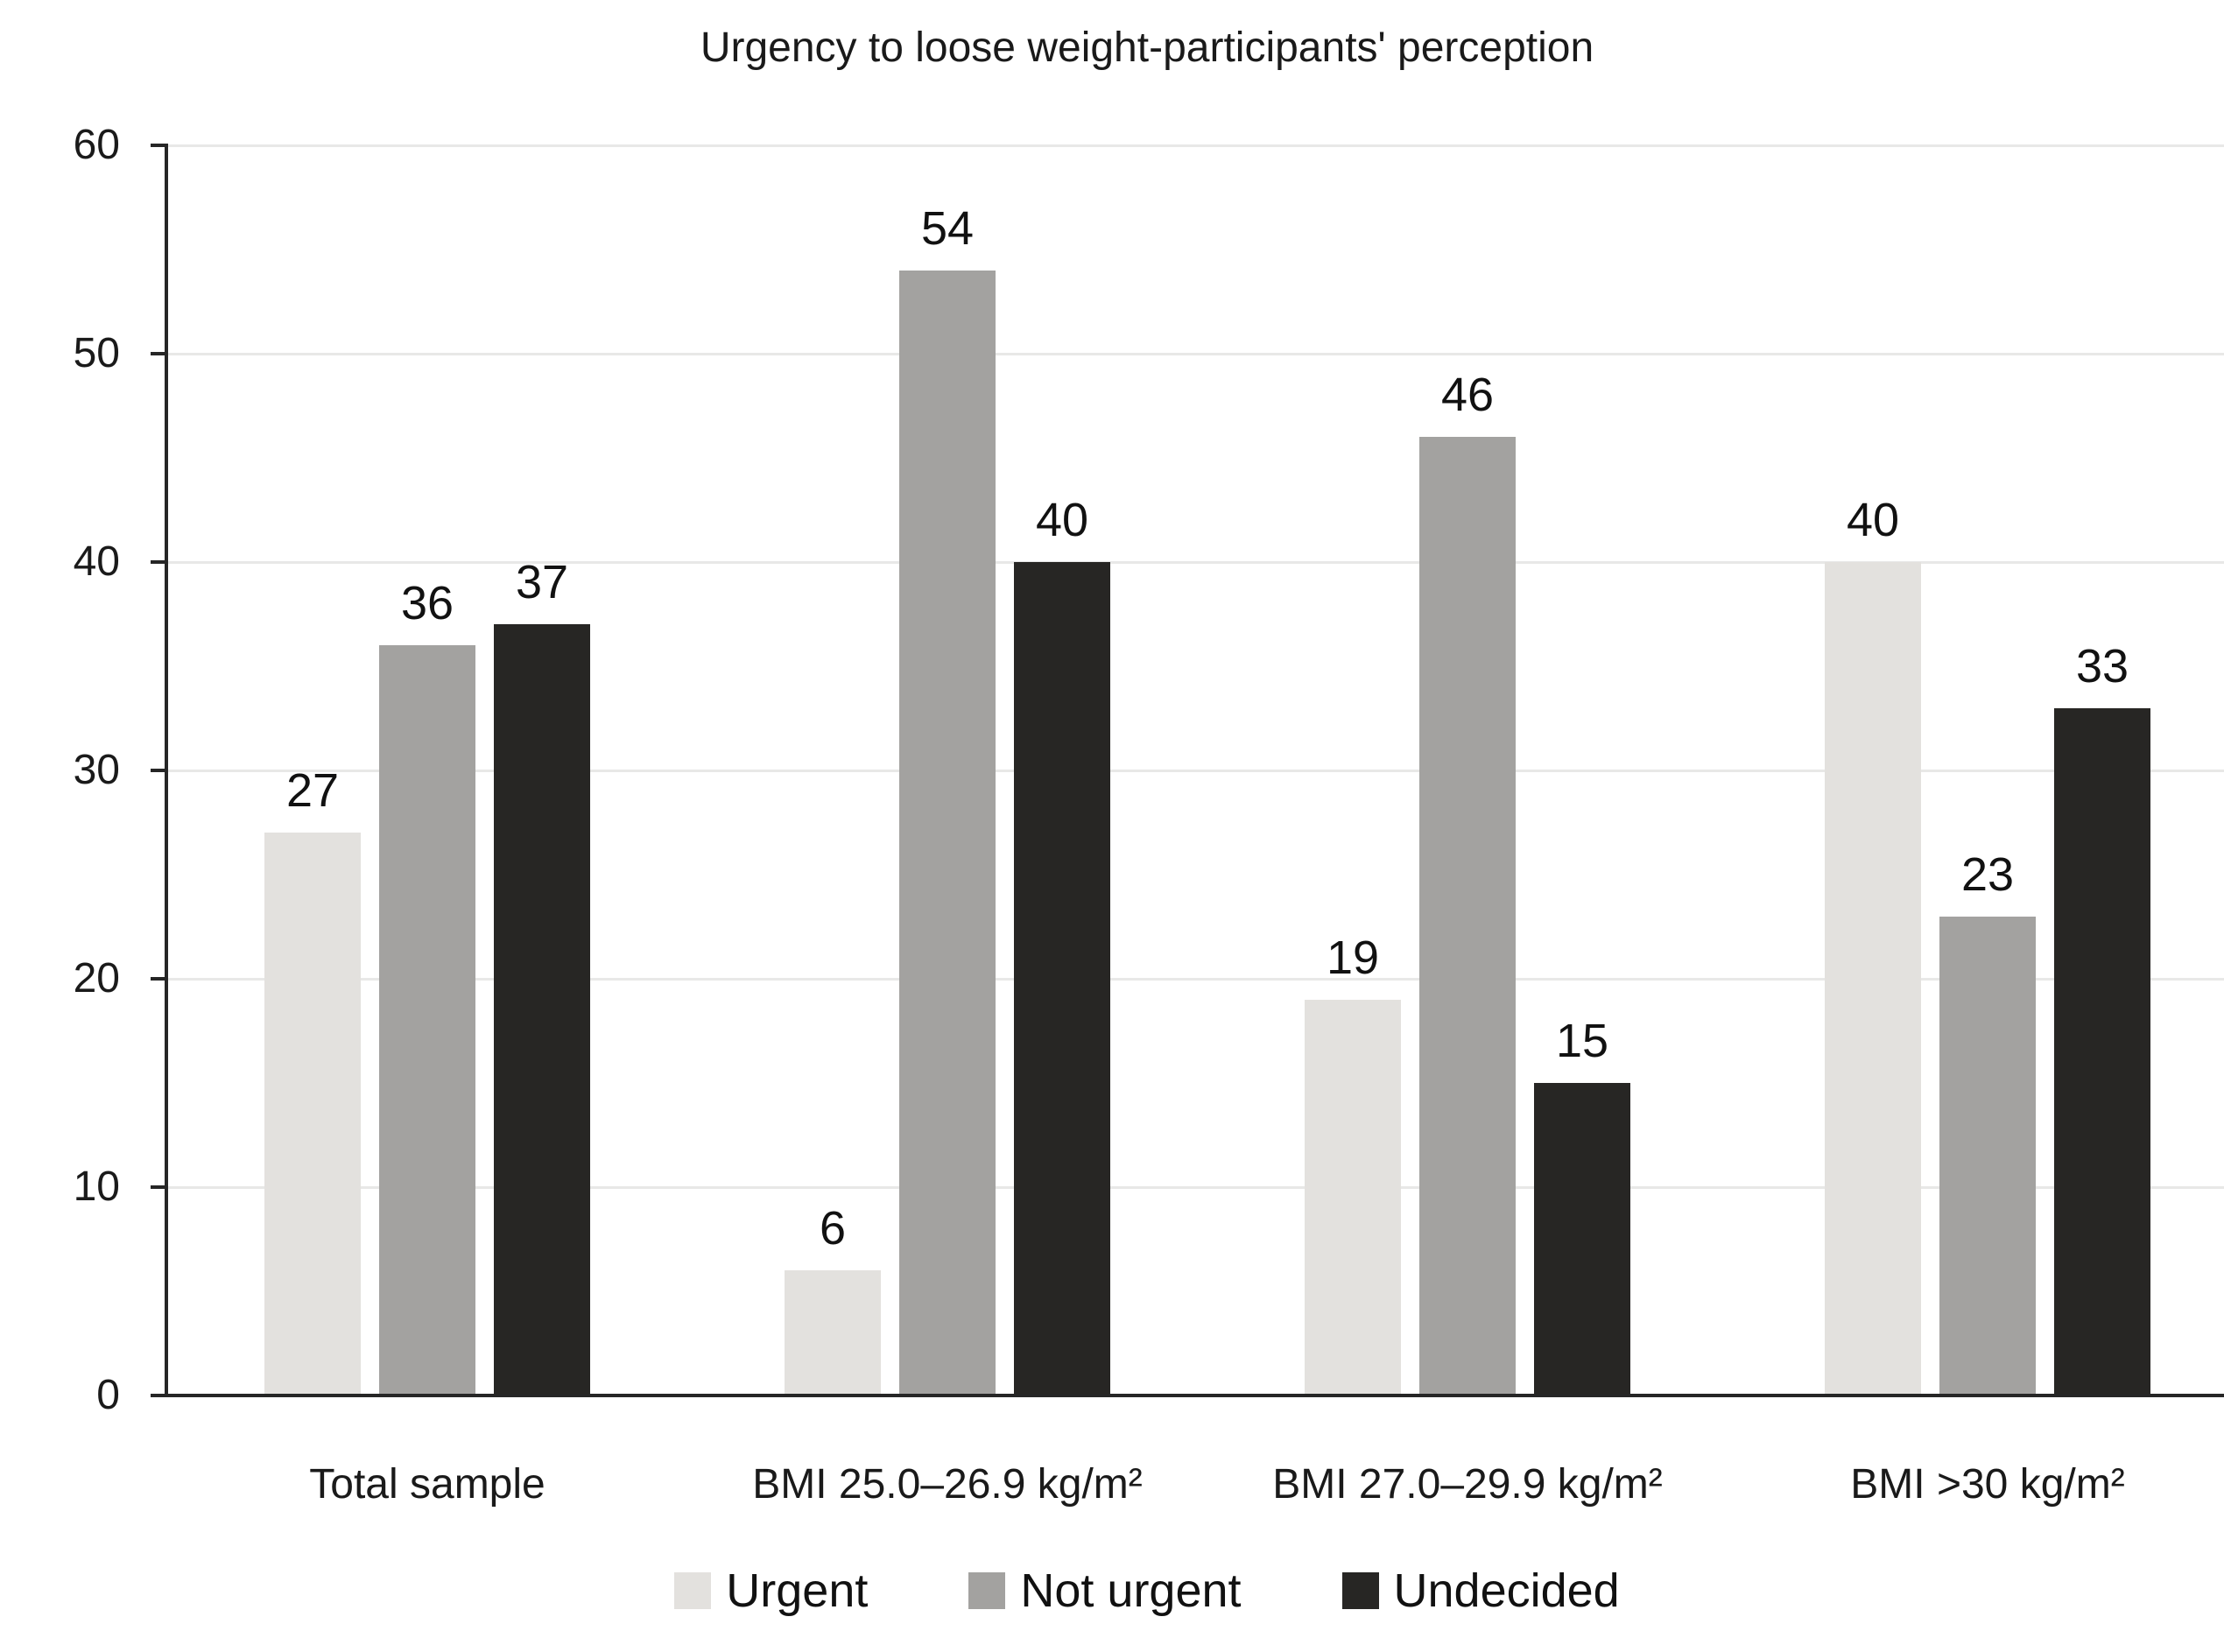 The height and width of the screenshot is (1652, 2224). I want to click on x-category-label: BMI 27.0–29.9 kg/m², so click(1467, 1484).